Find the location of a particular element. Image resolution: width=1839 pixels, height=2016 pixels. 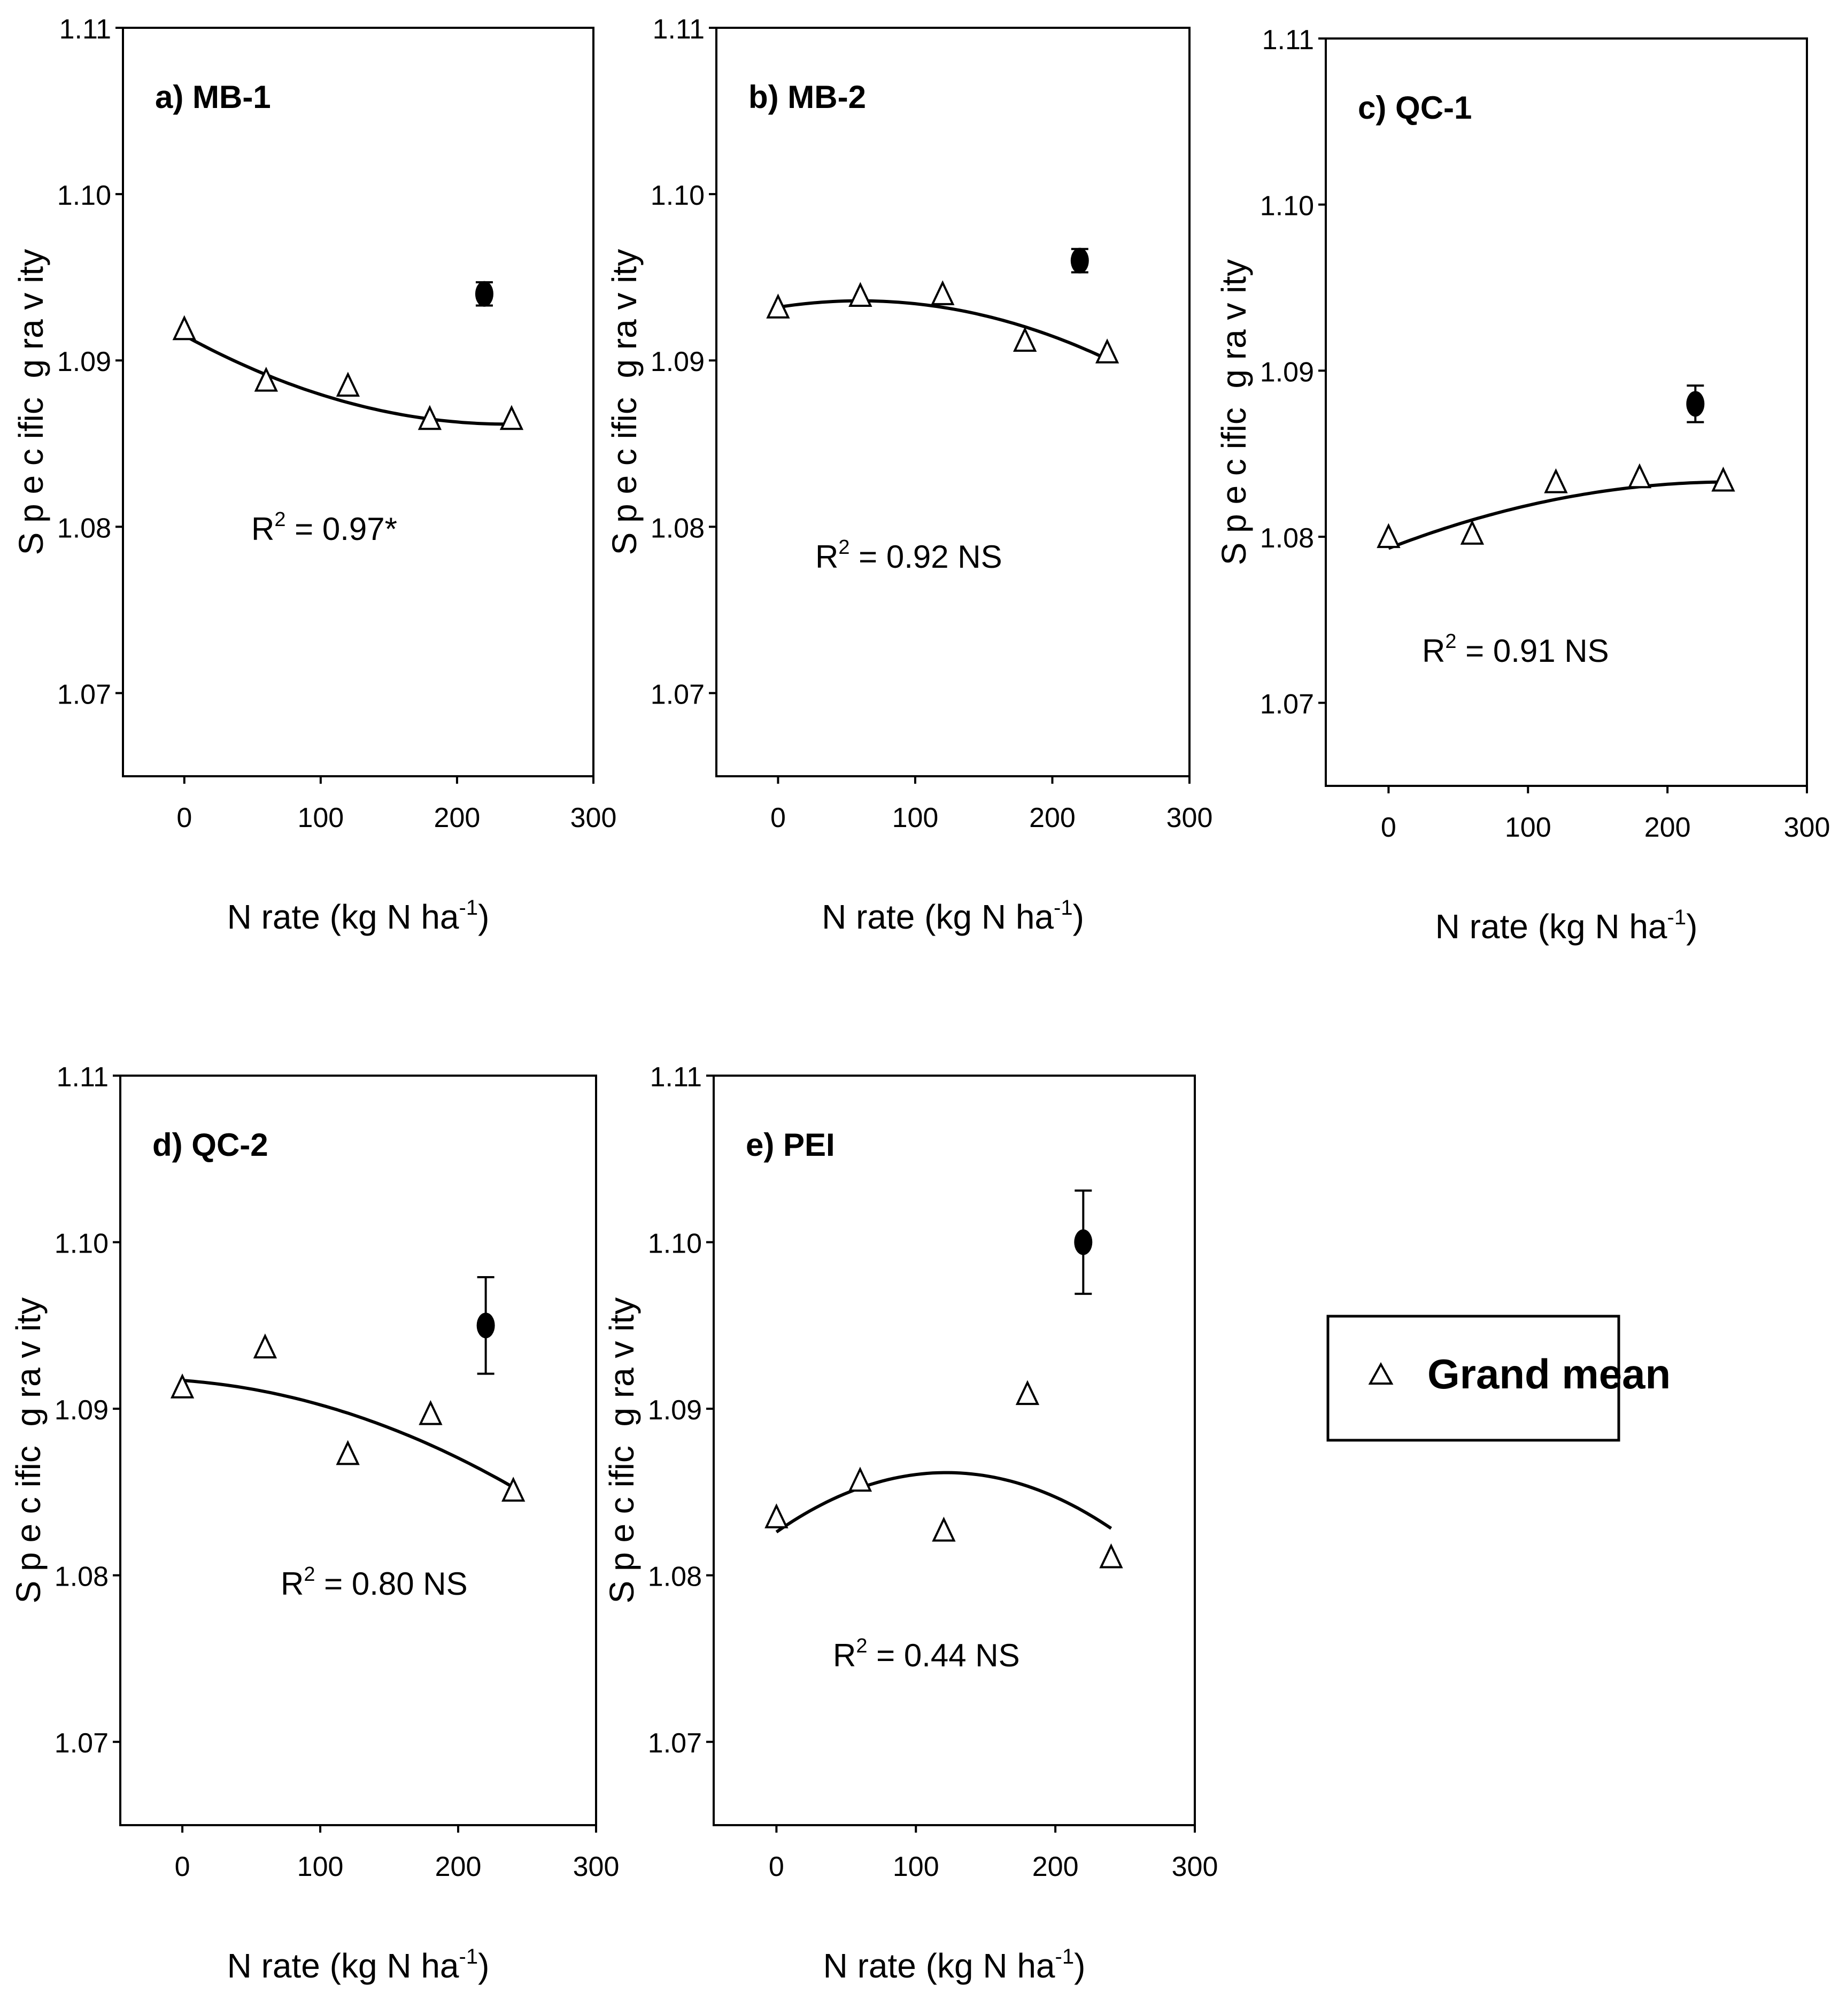

panel-title: e) PEI is located at coordinates (790, 1145).